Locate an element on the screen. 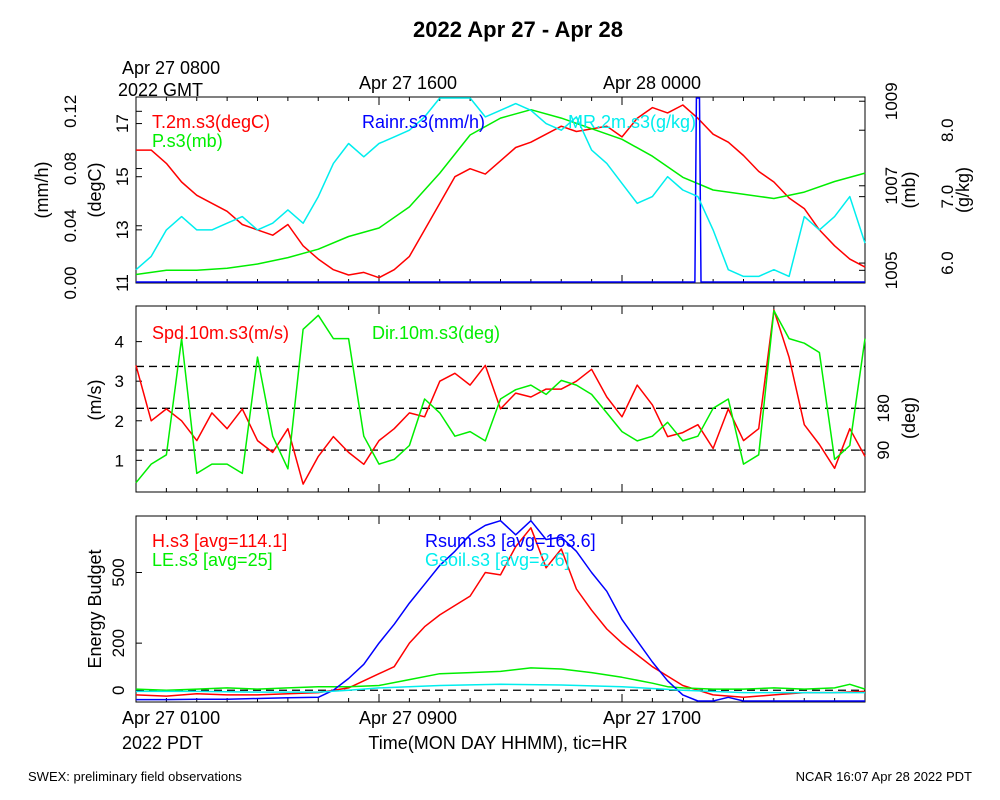 The image size is (1000, 800). top-axis-label-0: Apr 27 0800 is located at coordinates (171, 68).